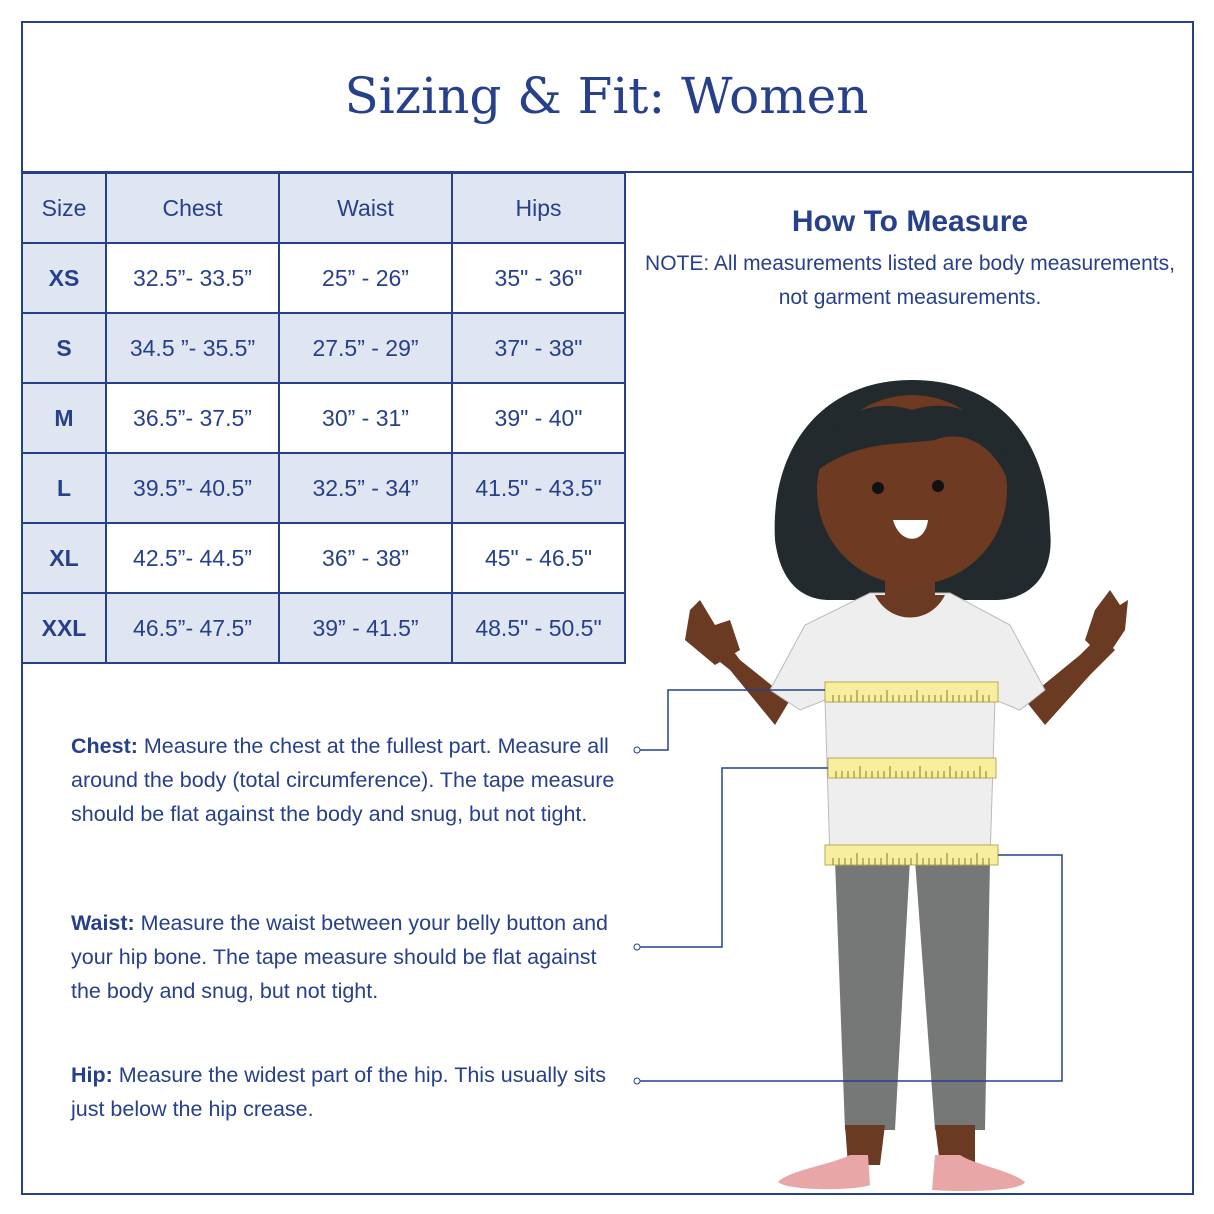 The height and width of the screenshot is (1214, 1214). What do you see at coordinates (912, 768) in the screenshot?
I see `waist-tape` at bounding box center [912, 768].